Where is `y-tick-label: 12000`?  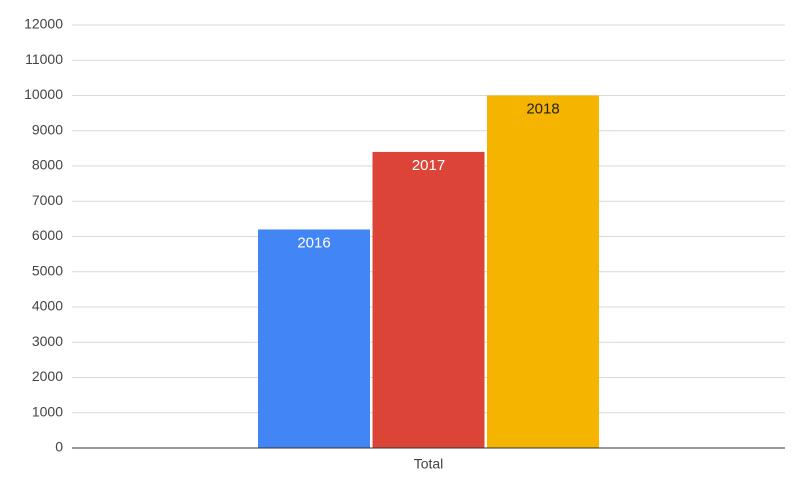 y-tick-label: 12000 is located at coordinates (43, 24).